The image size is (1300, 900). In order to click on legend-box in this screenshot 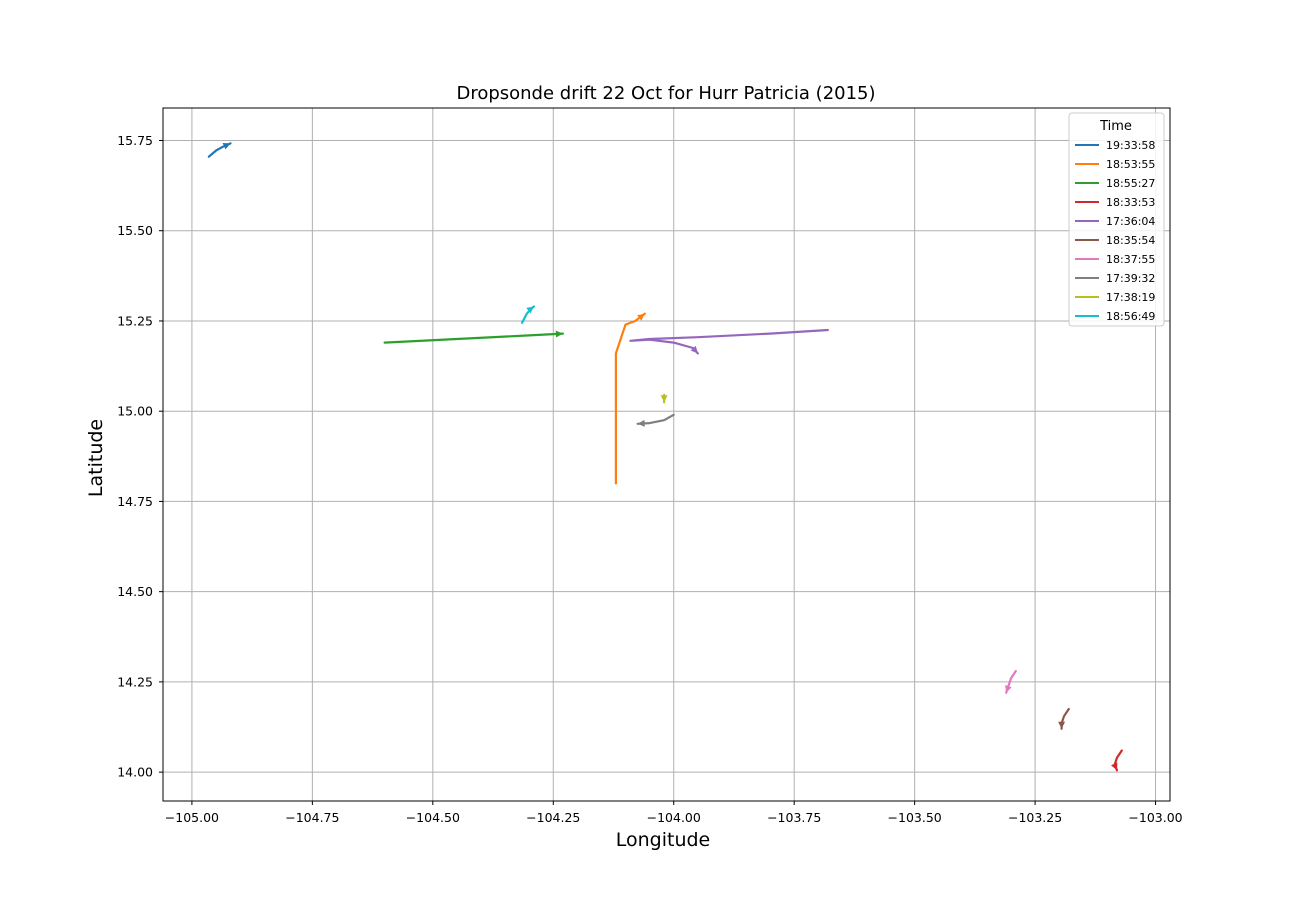, I will do `click(1116, 219)`.